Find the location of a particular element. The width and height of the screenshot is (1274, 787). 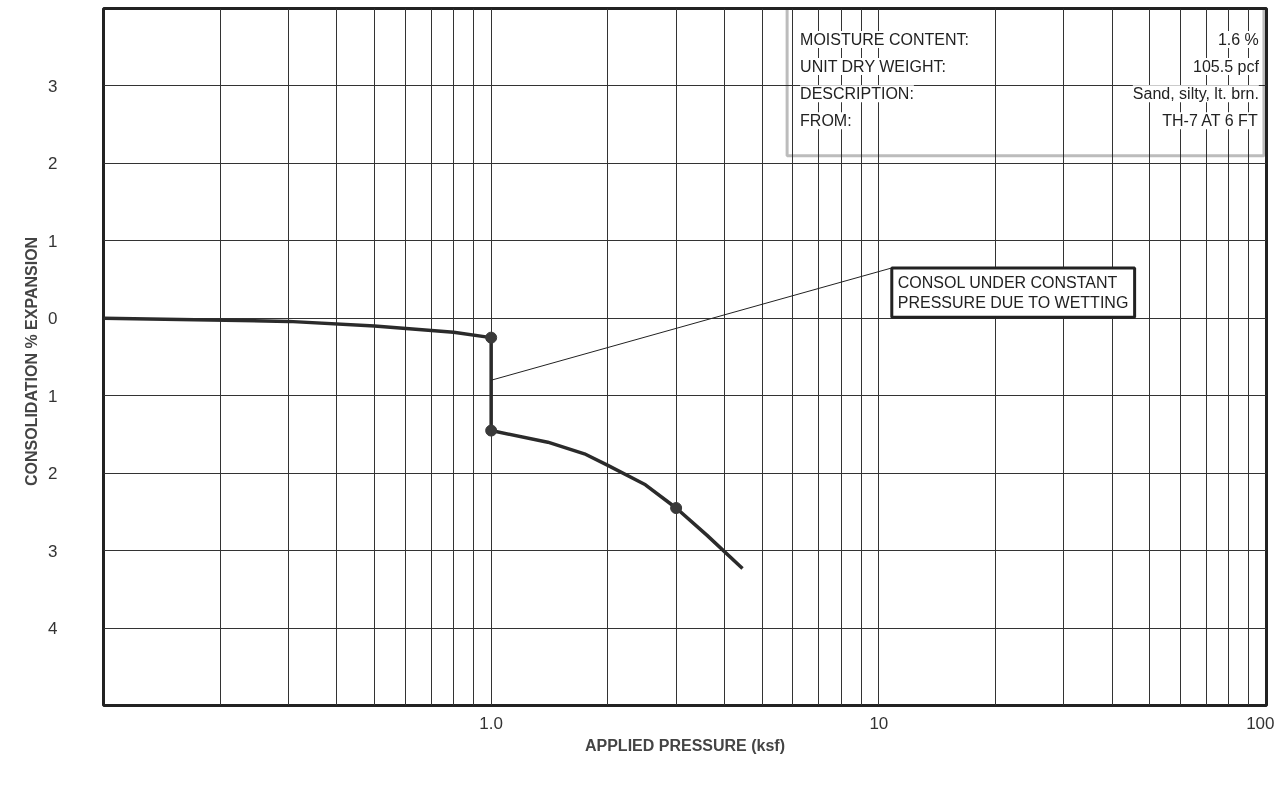

x-tick-label: 1.0 is located at coordinates (491, 723).